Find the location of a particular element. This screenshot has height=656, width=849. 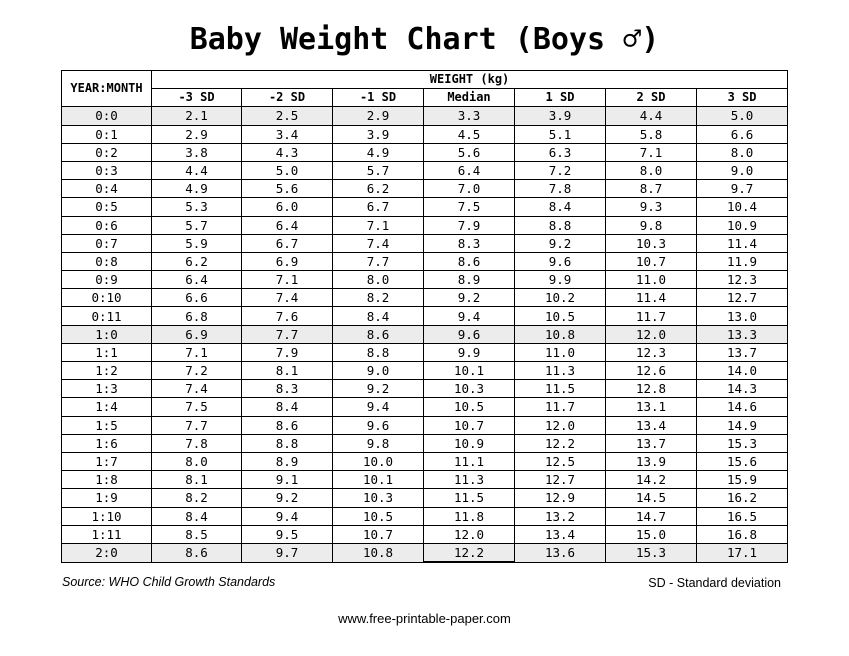

table-row: 1:10 8.4 9.4 10.5 11.8 13.2 14.7 16.5 is located at coordinates (425, 516).